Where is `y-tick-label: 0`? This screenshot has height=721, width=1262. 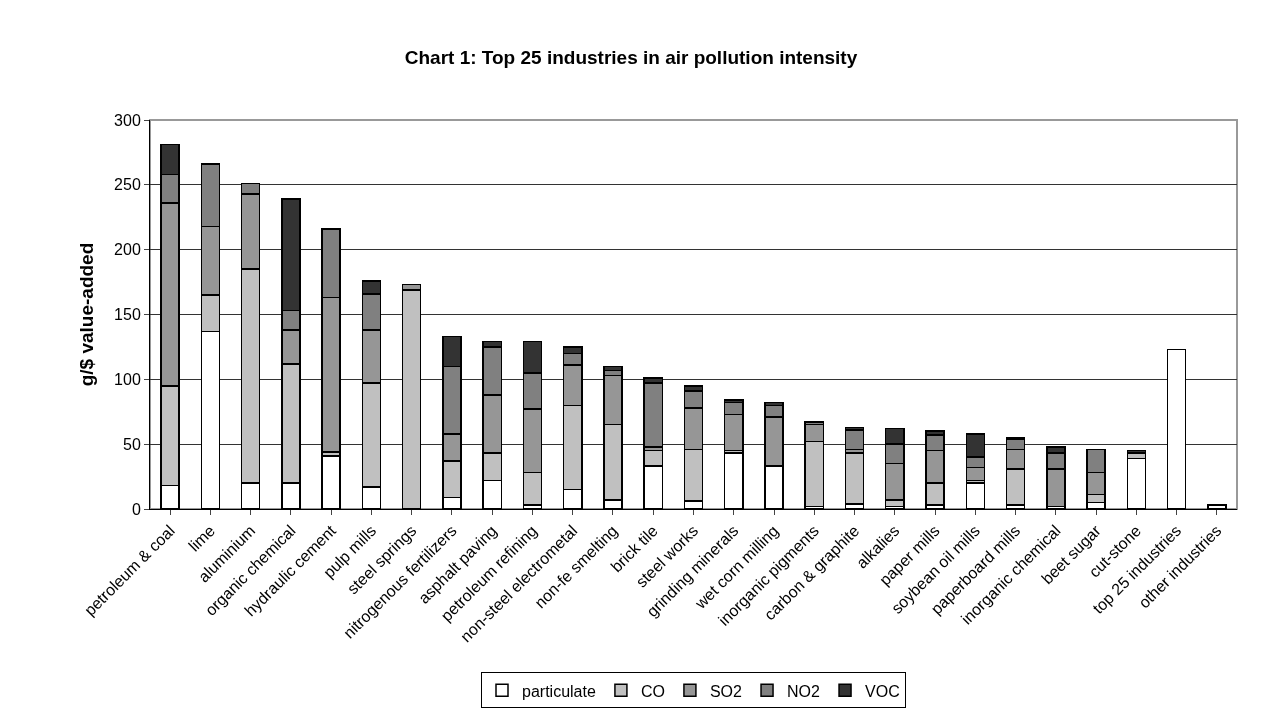 y-tick-label: 0 is located at coordinates (136, 509).